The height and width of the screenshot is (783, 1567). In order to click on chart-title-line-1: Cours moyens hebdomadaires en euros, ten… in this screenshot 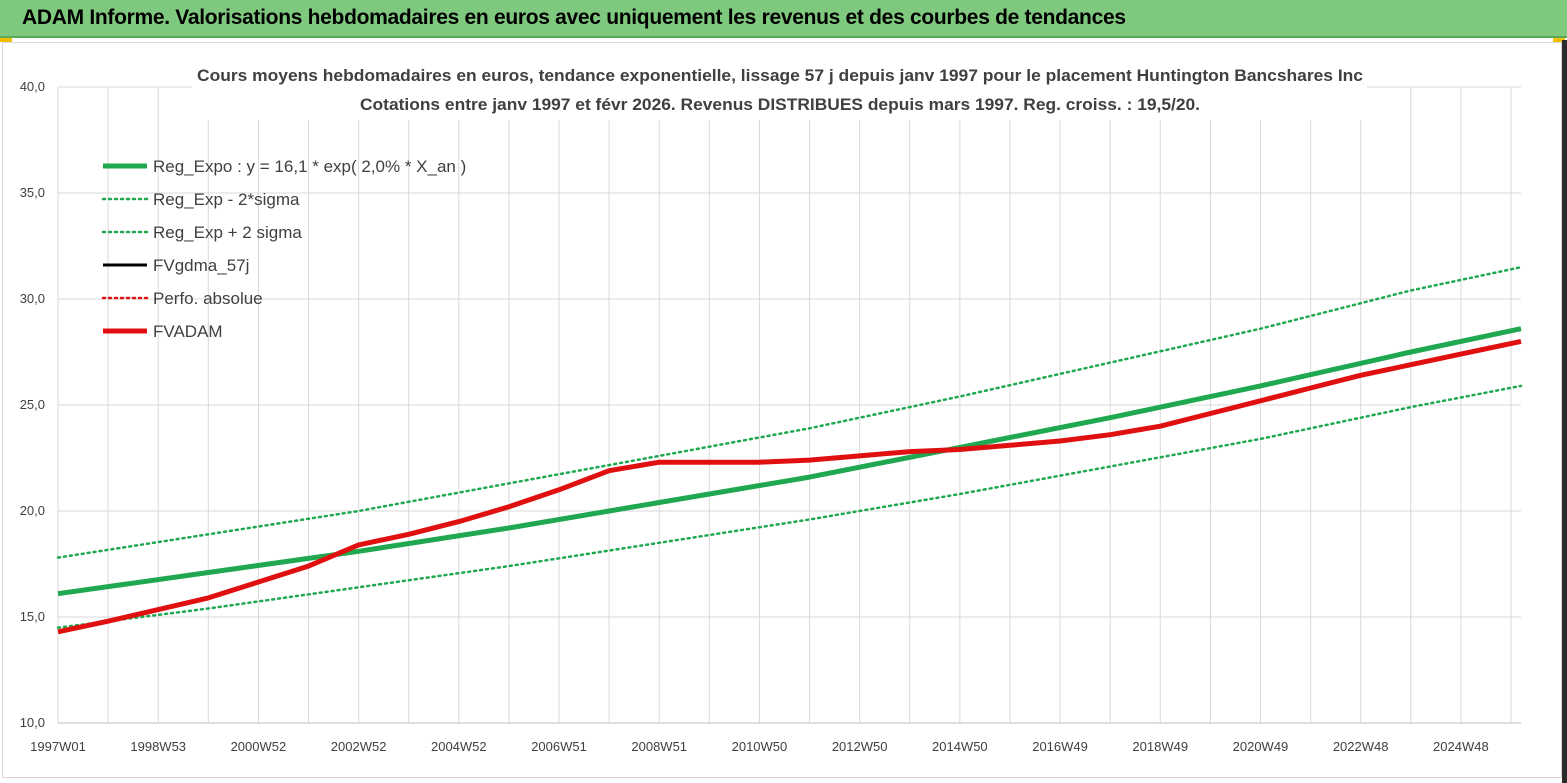, I will do `click(780, 75)`.